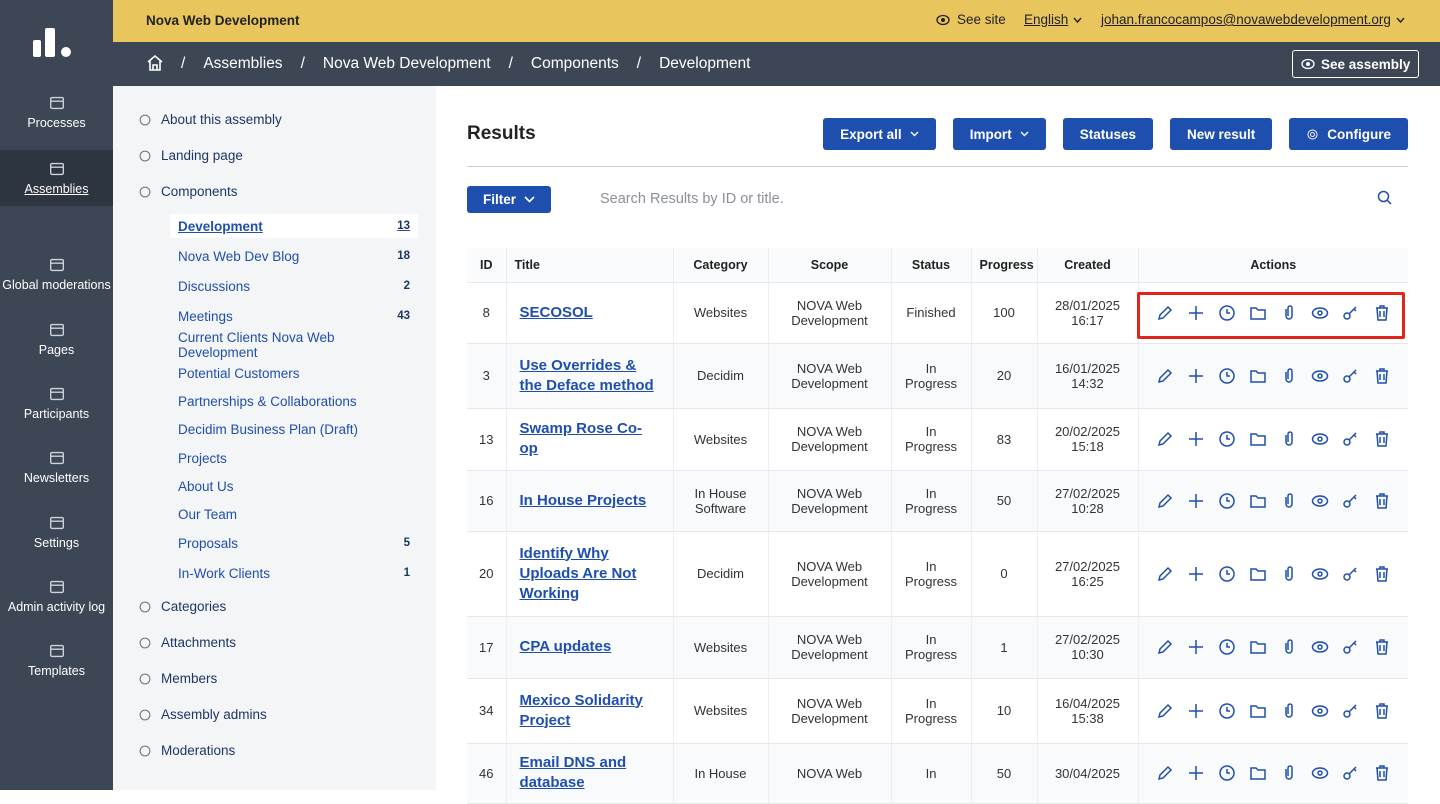 The image size is (1440, 804). Describe the element at coordinates (583, 500) in the screenshot. I see `result-title-link: In House Projects` at that location.